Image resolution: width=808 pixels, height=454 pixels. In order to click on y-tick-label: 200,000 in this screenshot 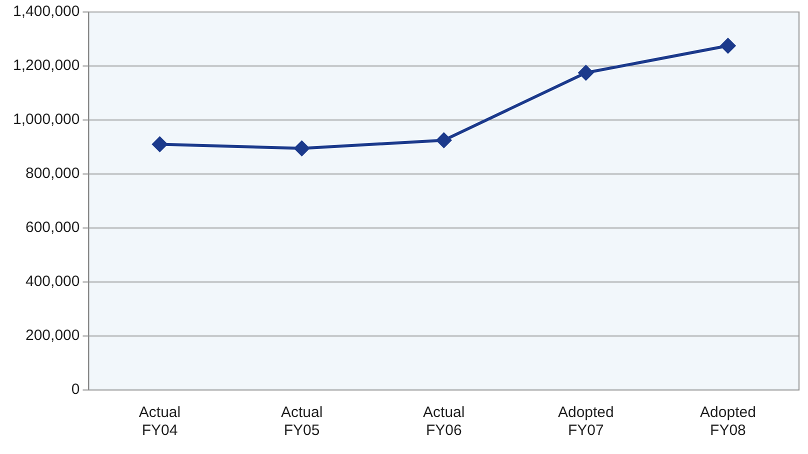, I will do `click(52, 335)`.